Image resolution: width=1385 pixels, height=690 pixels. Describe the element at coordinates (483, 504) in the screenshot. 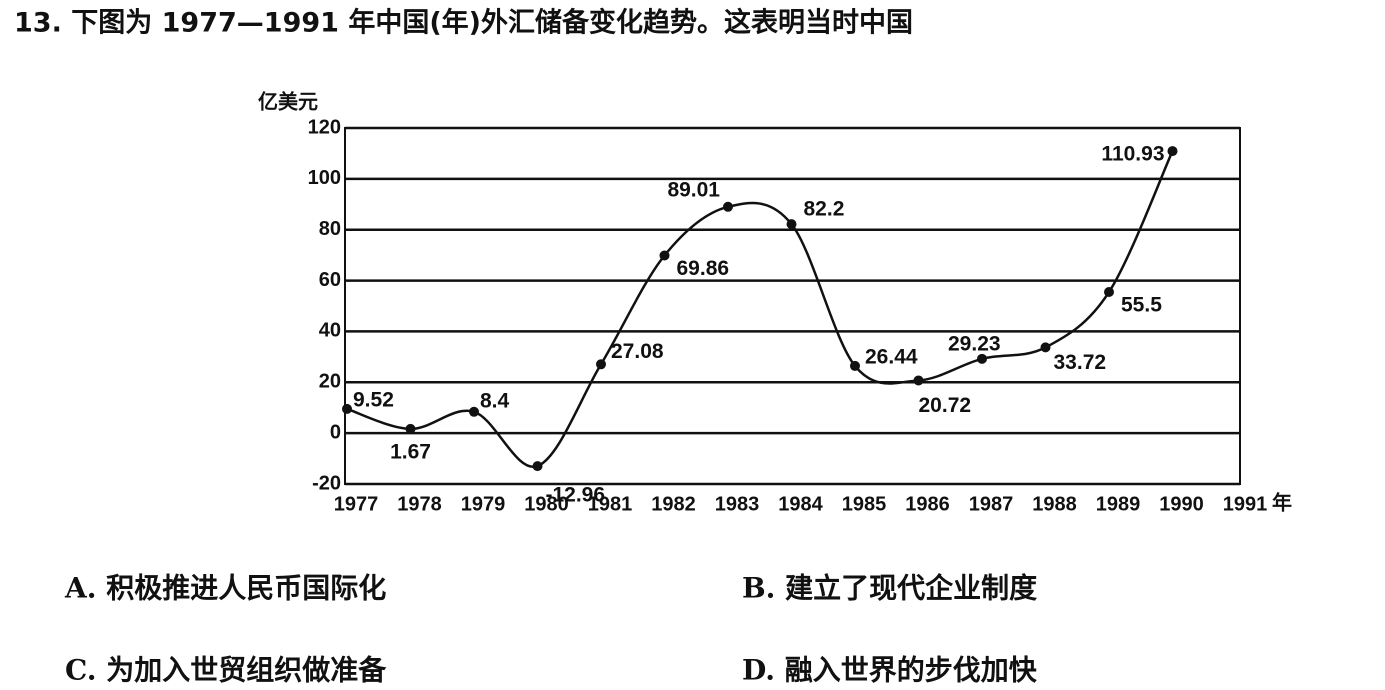

I see `x-tick-label: 1979` at that location.